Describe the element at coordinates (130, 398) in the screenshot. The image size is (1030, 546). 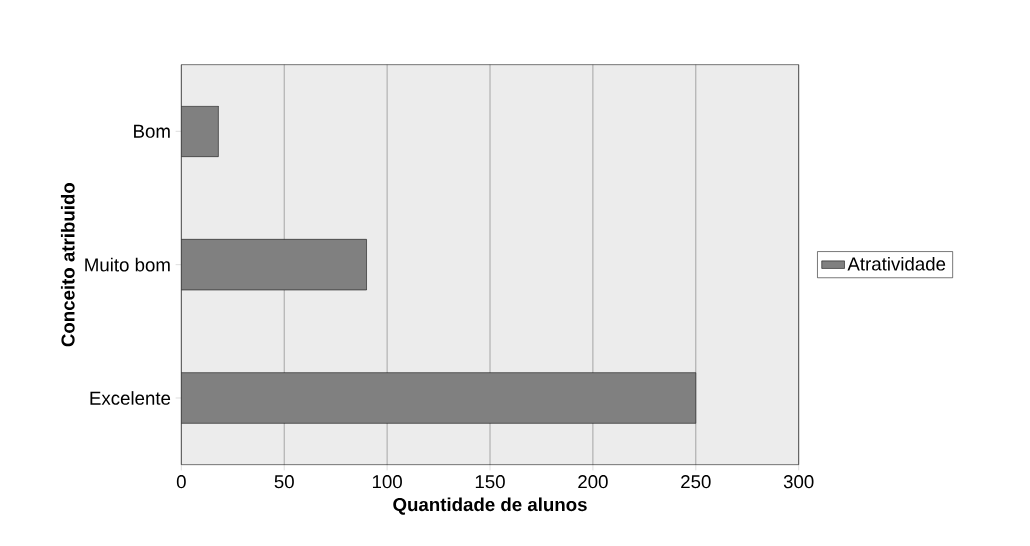
I see `y-tick-label: Excelente` at that location.